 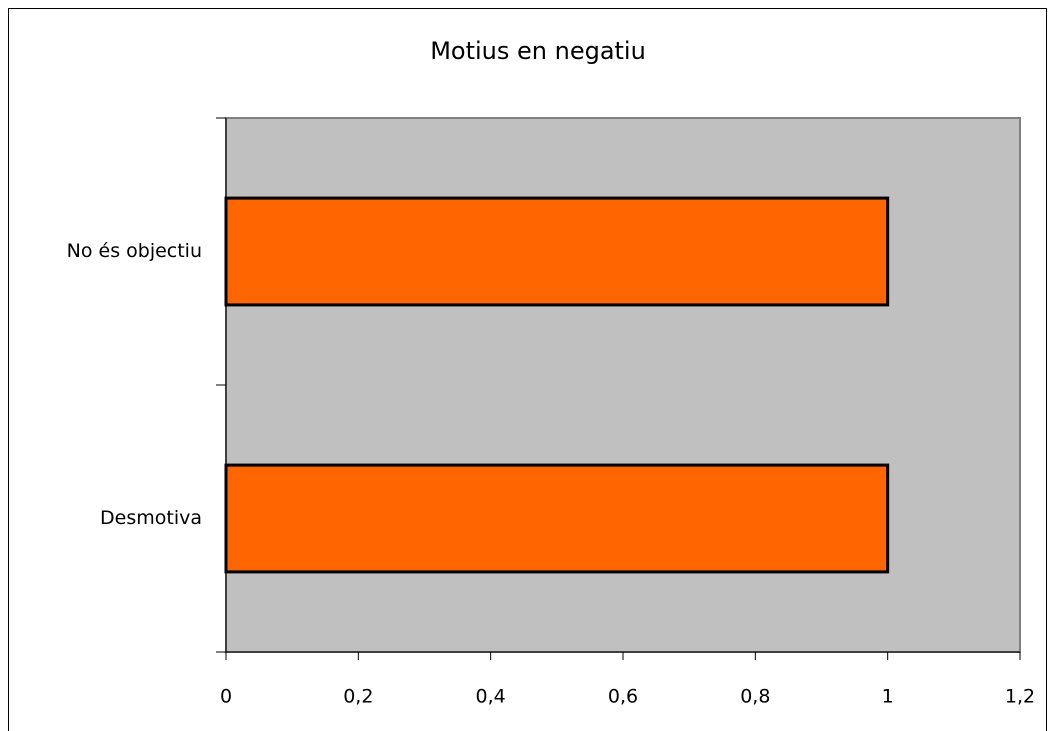 What do you see at coordinates (888, 697) in the screenshot?
I see `x-tick-label: 1` at bounding box center [888, 697].